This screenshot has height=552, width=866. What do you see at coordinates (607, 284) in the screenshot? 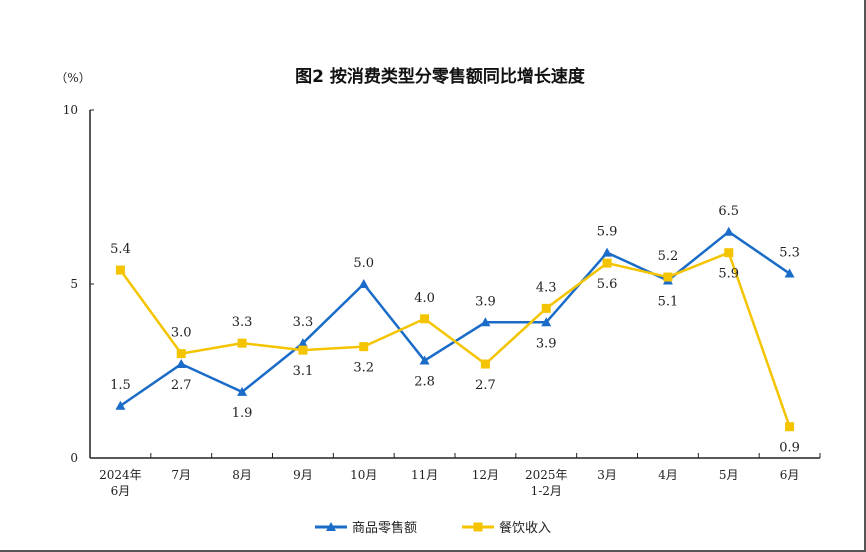
I see `data-label: 5.6` at bounding box center [607, 284].